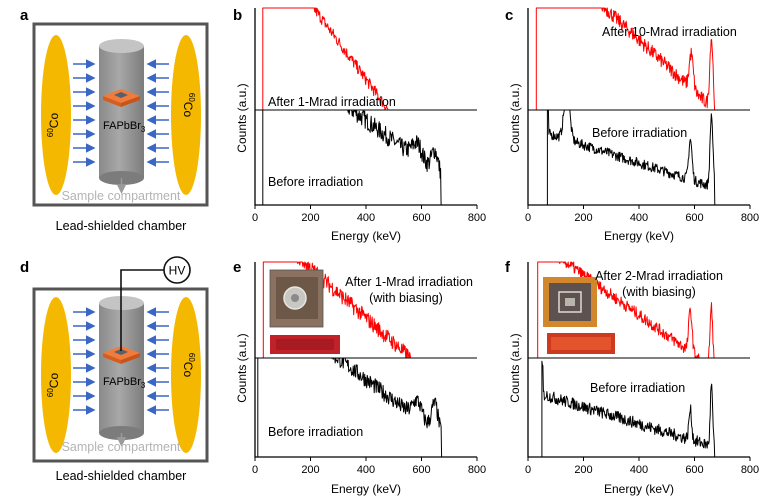  Describe the element at coordinates (24, 15) in the screenshot. I see `panel-a-letter: a` at that location.